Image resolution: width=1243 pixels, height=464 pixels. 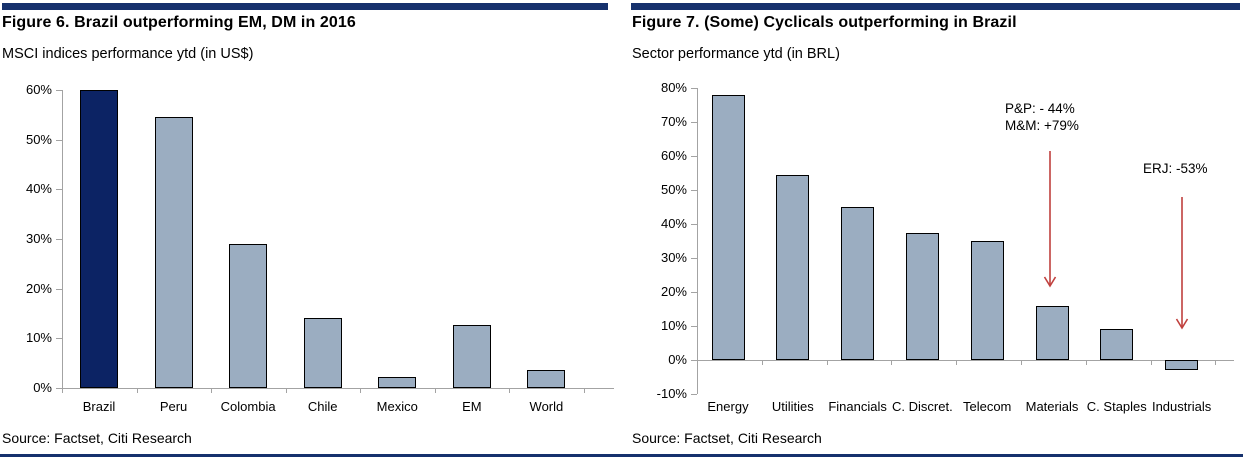 I want to click on figure7-subtitle: Sector performance ytd (in BRL), so click(x=736, y=54).